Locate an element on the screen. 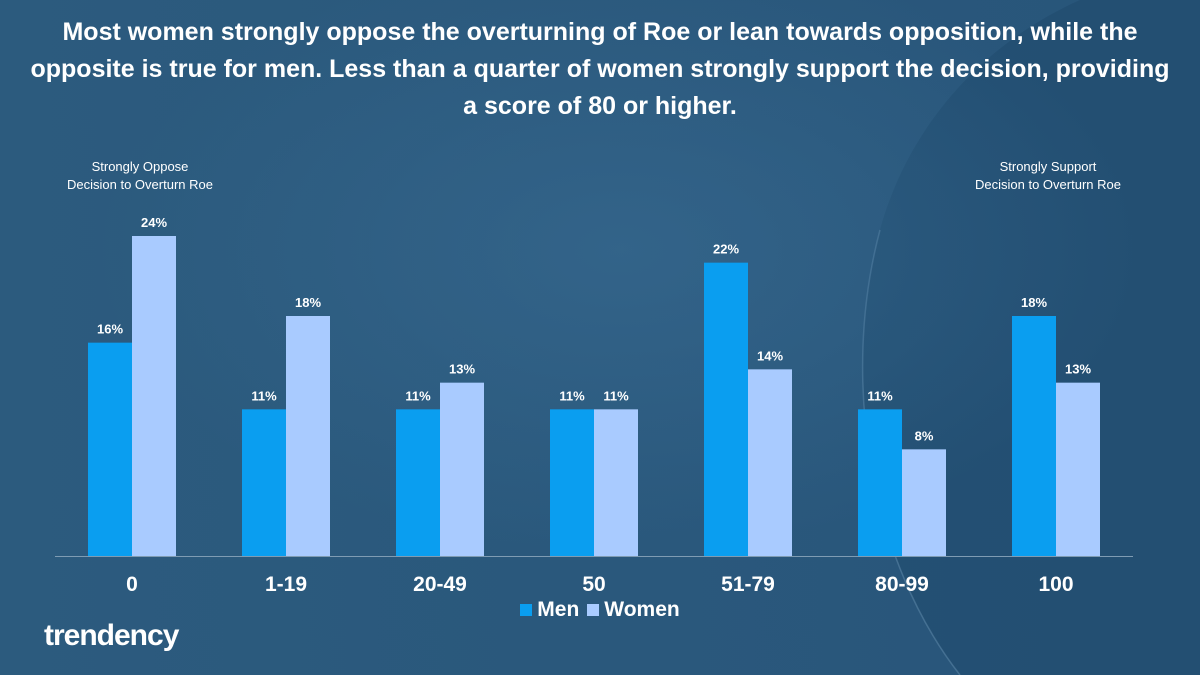  data-label-men-1-19: 11% is located at coordinates (264, 395).